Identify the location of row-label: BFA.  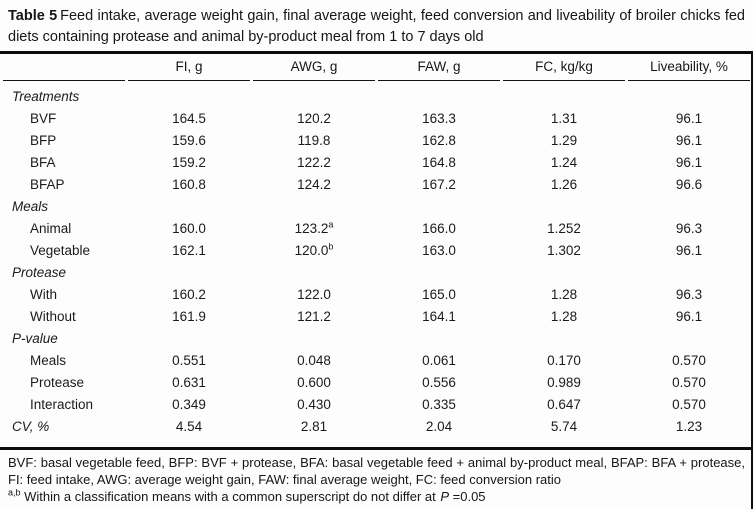
(43, 162).